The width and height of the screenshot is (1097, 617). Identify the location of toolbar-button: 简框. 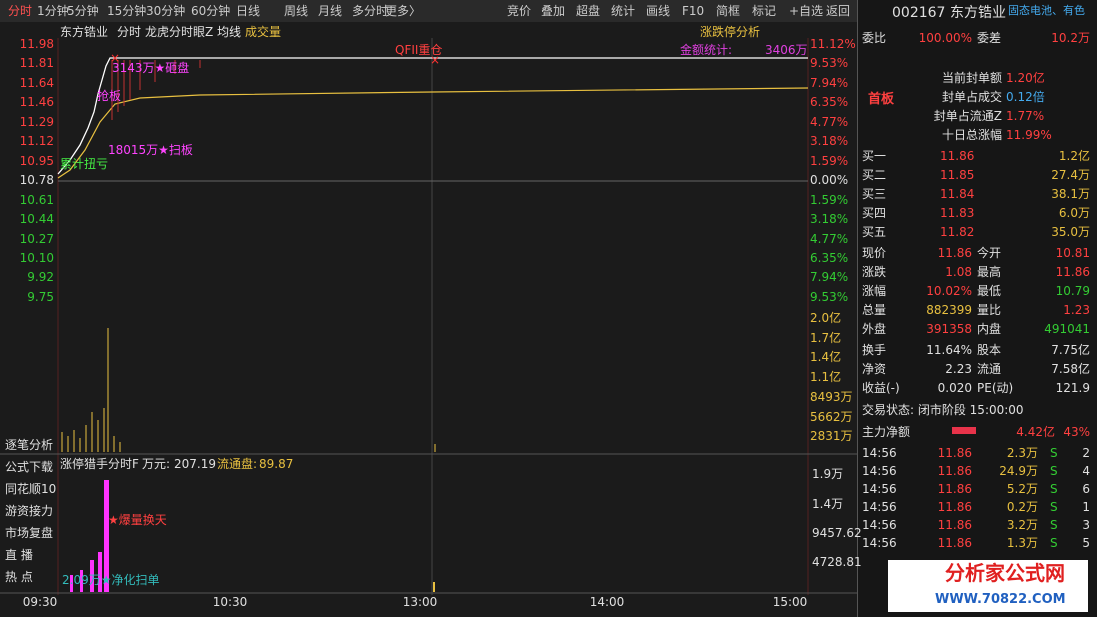
(728, 11).